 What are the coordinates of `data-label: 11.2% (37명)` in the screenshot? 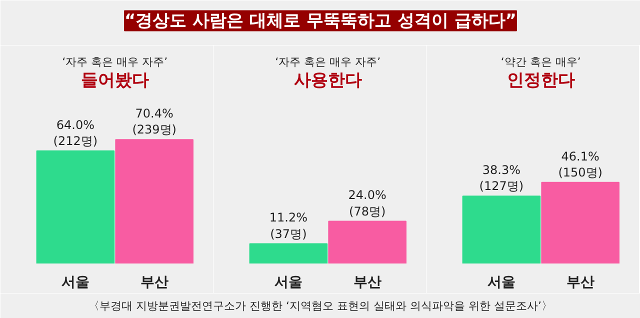 It's located at (288, 225).